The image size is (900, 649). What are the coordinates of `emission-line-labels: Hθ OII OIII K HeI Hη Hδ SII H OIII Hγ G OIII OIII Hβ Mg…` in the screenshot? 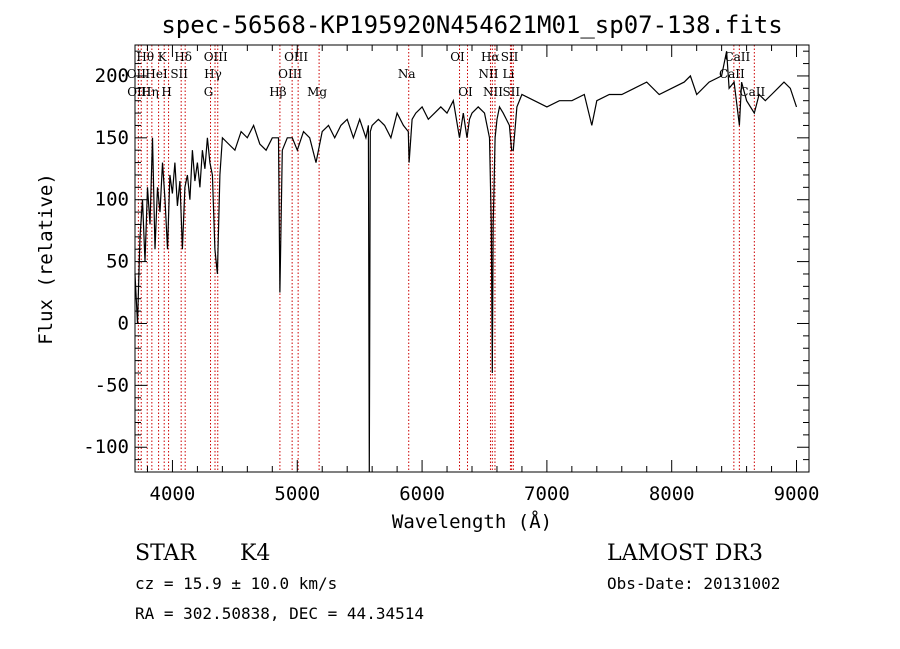 It's located at (446, 74).